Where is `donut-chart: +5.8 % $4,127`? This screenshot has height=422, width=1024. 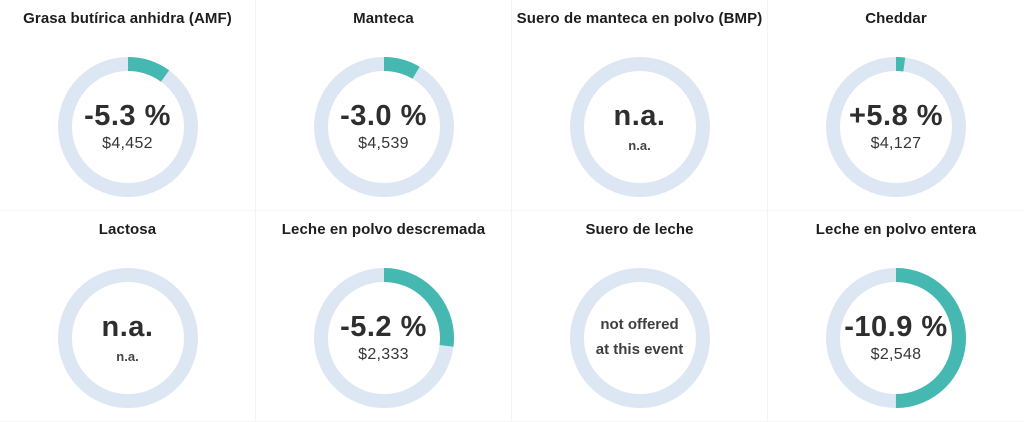 donut-chart: +5.8 % $4,127 is located at coordinates (896, 127).